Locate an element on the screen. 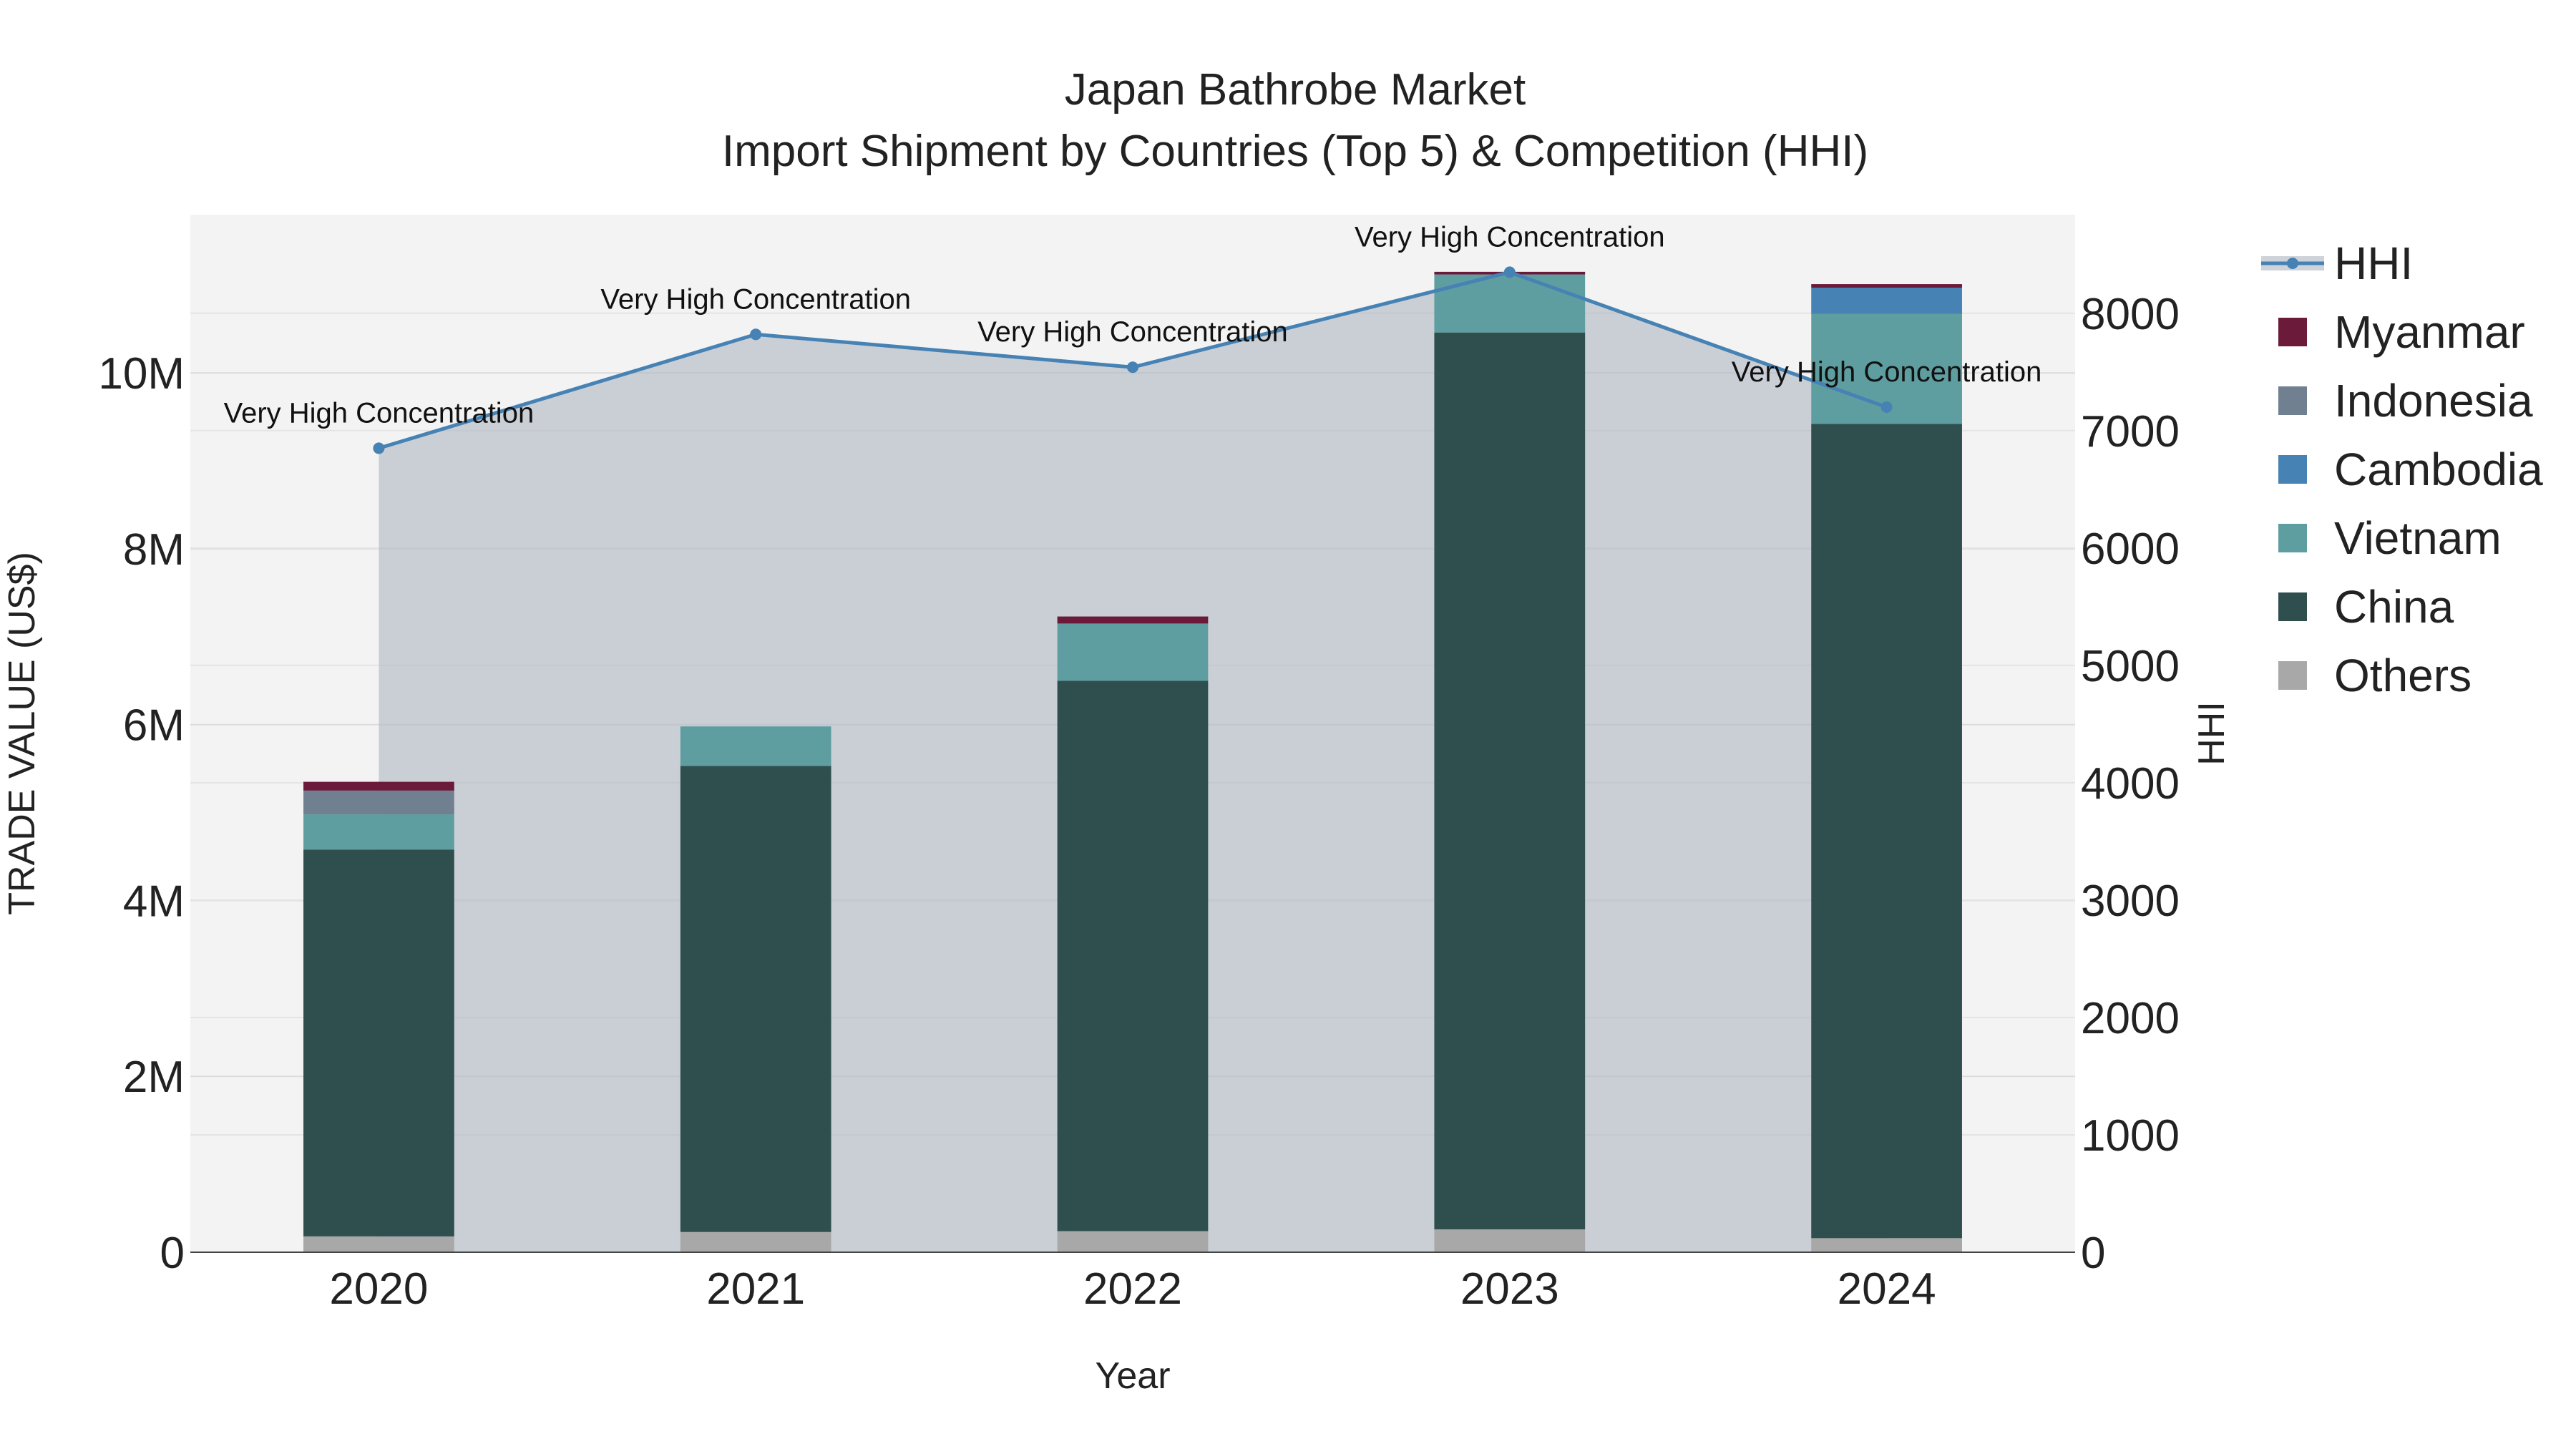 This screenshot has height=1449, width=2576. y2-tick-label: 1000 is located at coordinates (2130, 1136).